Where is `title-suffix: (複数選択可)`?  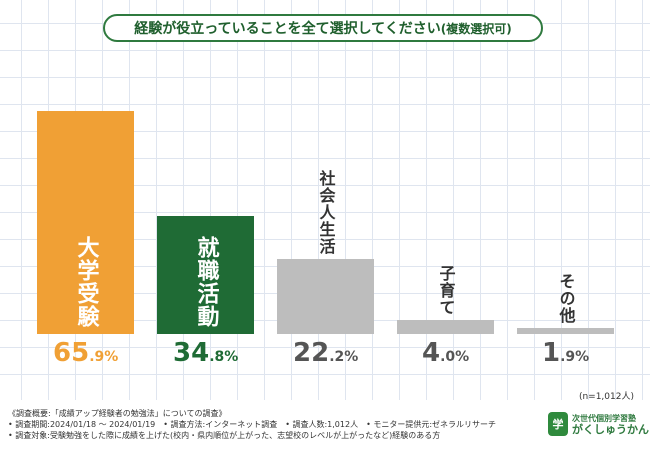
title-suffix: (複数選択可) is located at coordinates (476, 28).